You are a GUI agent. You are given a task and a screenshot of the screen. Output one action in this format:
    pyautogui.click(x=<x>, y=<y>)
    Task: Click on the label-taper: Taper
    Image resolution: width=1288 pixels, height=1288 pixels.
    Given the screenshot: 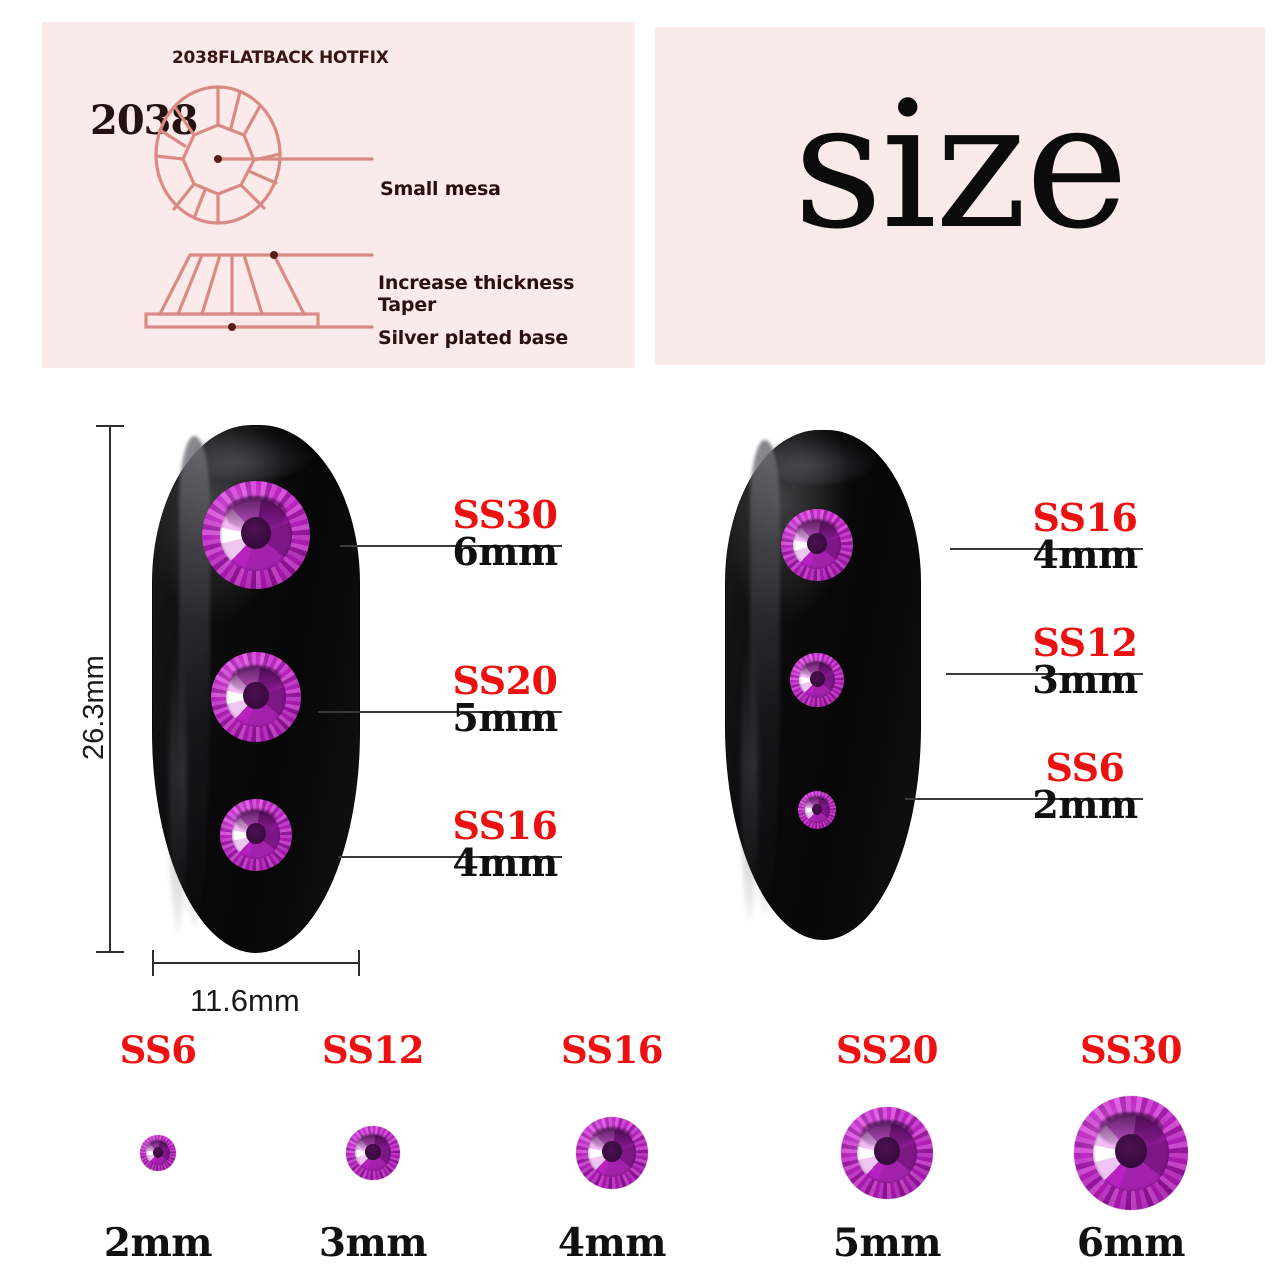 What is the action you would take?
    pyautogui.click(x=407, y=305)
    